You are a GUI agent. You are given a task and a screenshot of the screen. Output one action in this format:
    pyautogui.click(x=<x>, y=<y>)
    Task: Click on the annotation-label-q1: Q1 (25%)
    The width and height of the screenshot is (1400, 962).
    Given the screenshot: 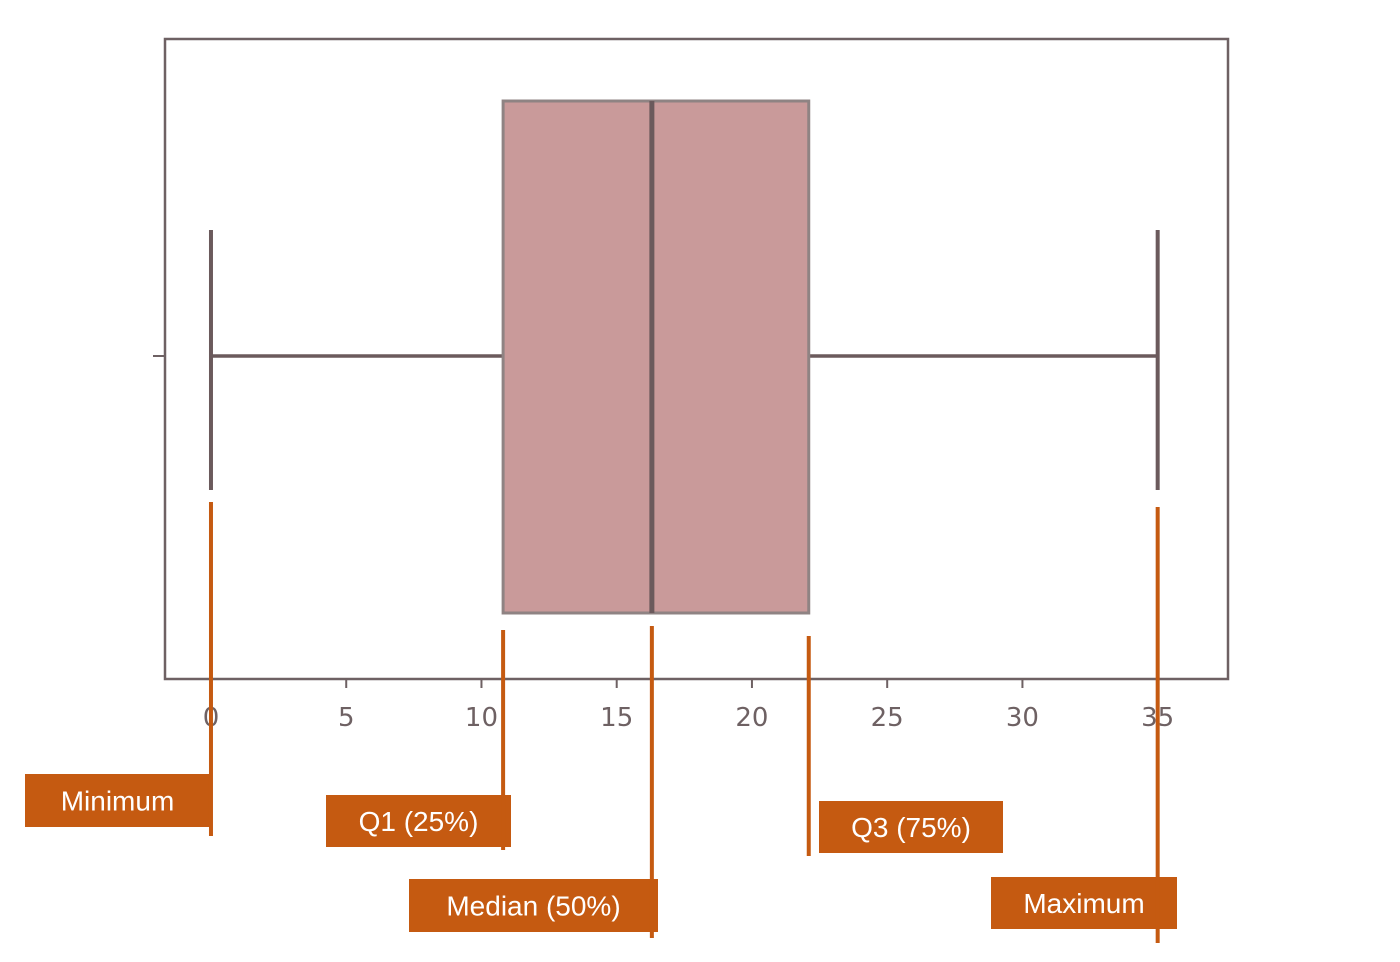 What is the action you would take?
    pyautogui.click(x=419, y=821)
    